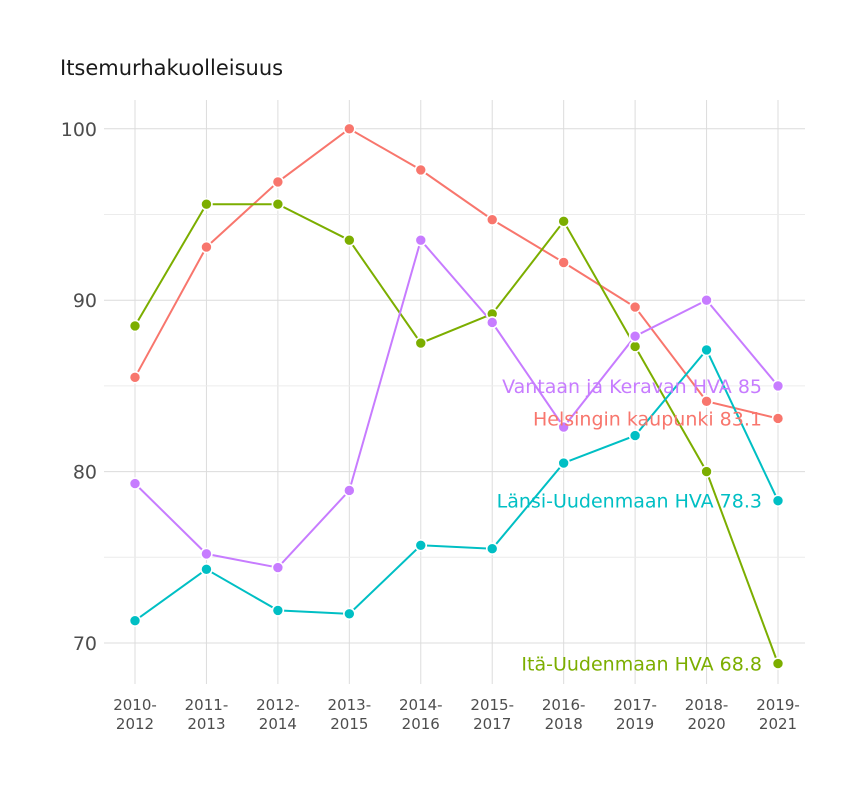 The height and width of the screenshot is (792, 864). Describe the element at coordinates (350, 714) in the screenshot. I see `x-tick-label: 2013-2015` at that location.